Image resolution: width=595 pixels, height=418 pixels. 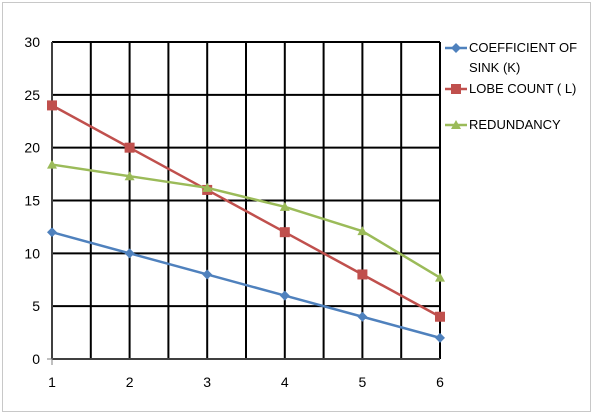 I want to click on legend-entry: REDUNDANCY, so click(x=503, y=124).